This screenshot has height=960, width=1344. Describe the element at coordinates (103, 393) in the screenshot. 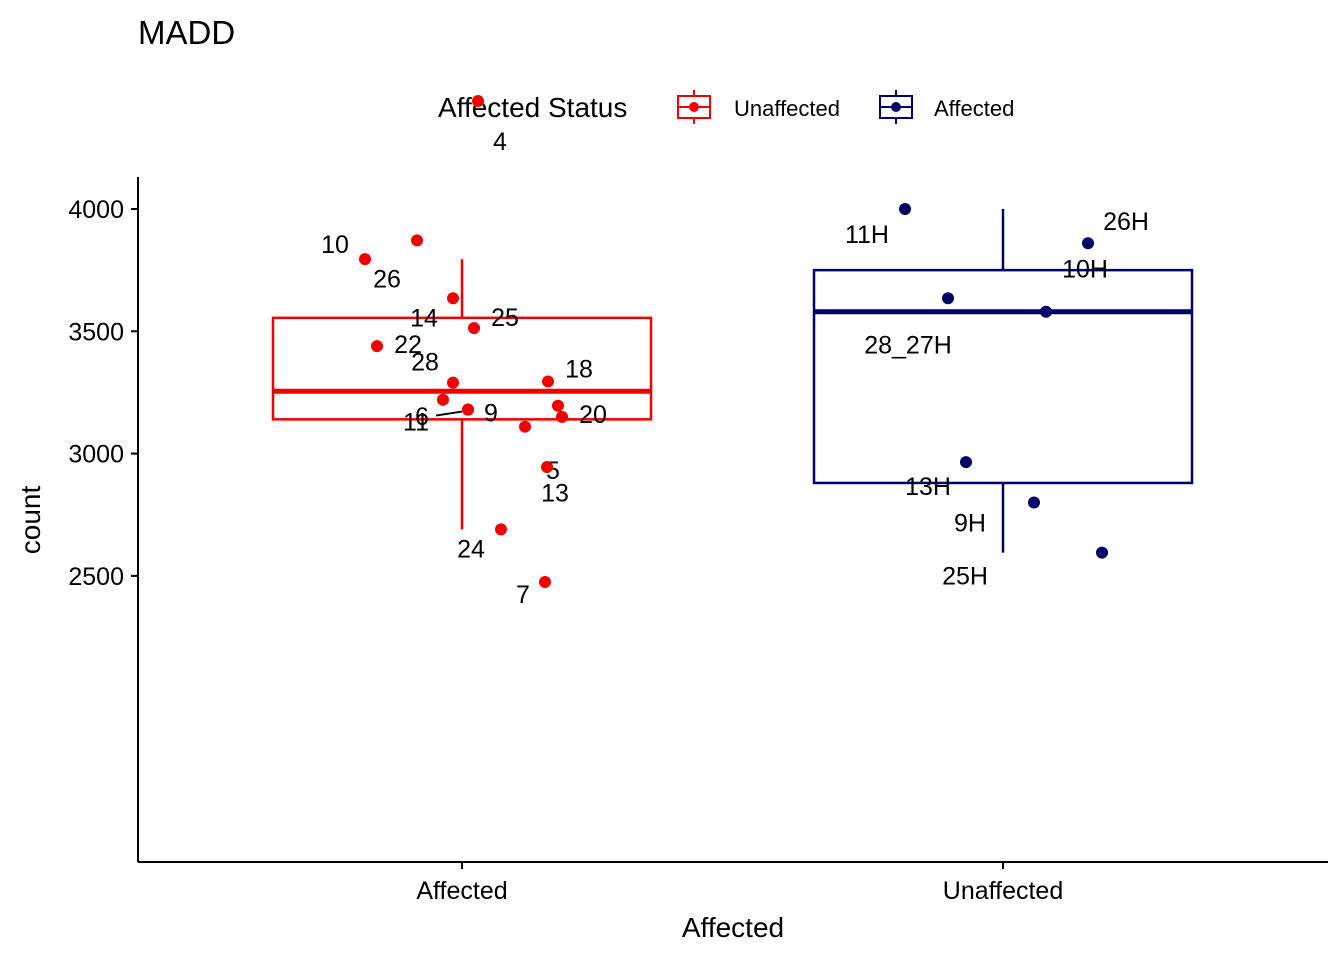

I see `y-axis-ticks: 2500 3000 3500 4000` at that location.